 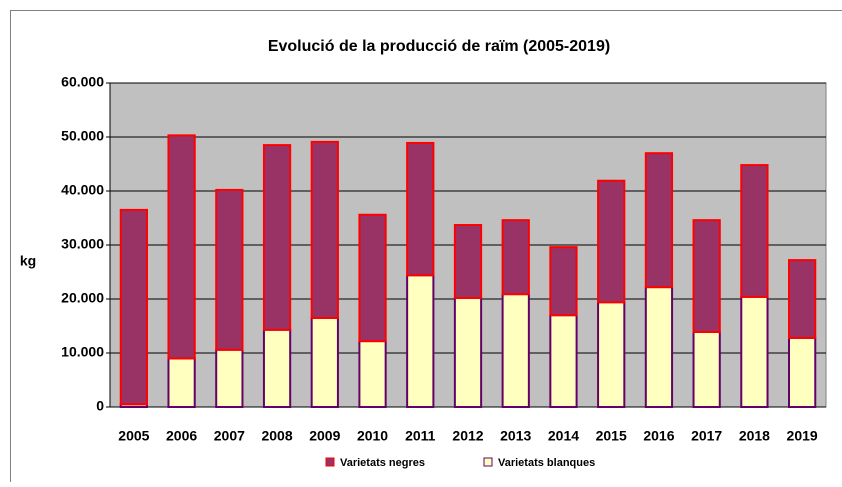 I want to click on x-tick-label: 2016, so click(x=658, y=436).